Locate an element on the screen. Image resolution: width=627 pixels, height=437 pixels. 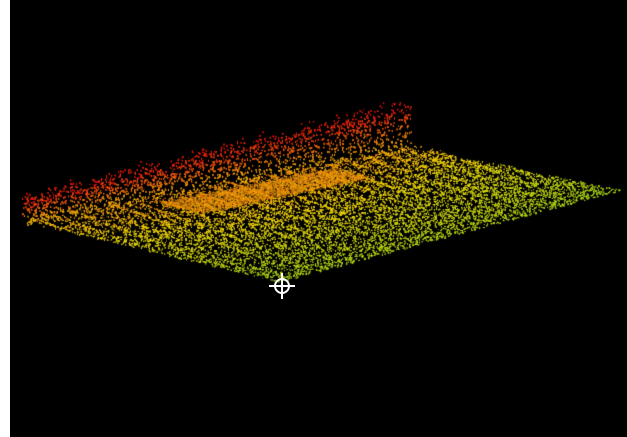
crosshair-target-icon is located at coordinates (282, 286).